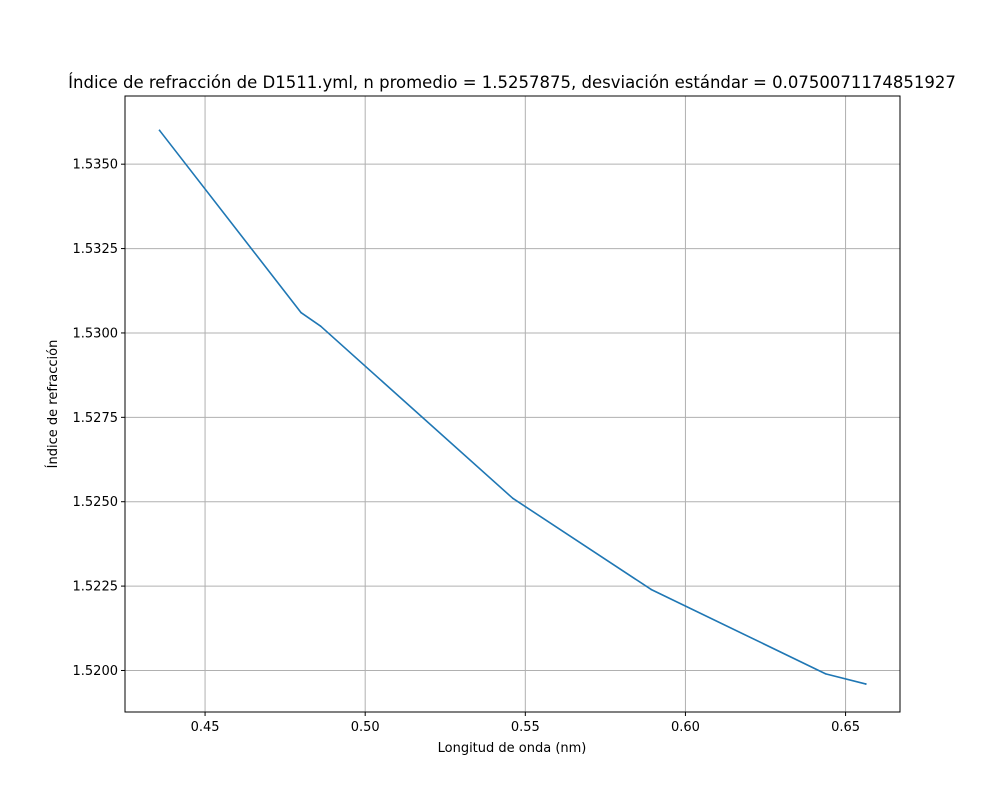 This screenshot has width=1000, height=800. I want to click on y-tick-label: 1.5200, so click(96, 671).